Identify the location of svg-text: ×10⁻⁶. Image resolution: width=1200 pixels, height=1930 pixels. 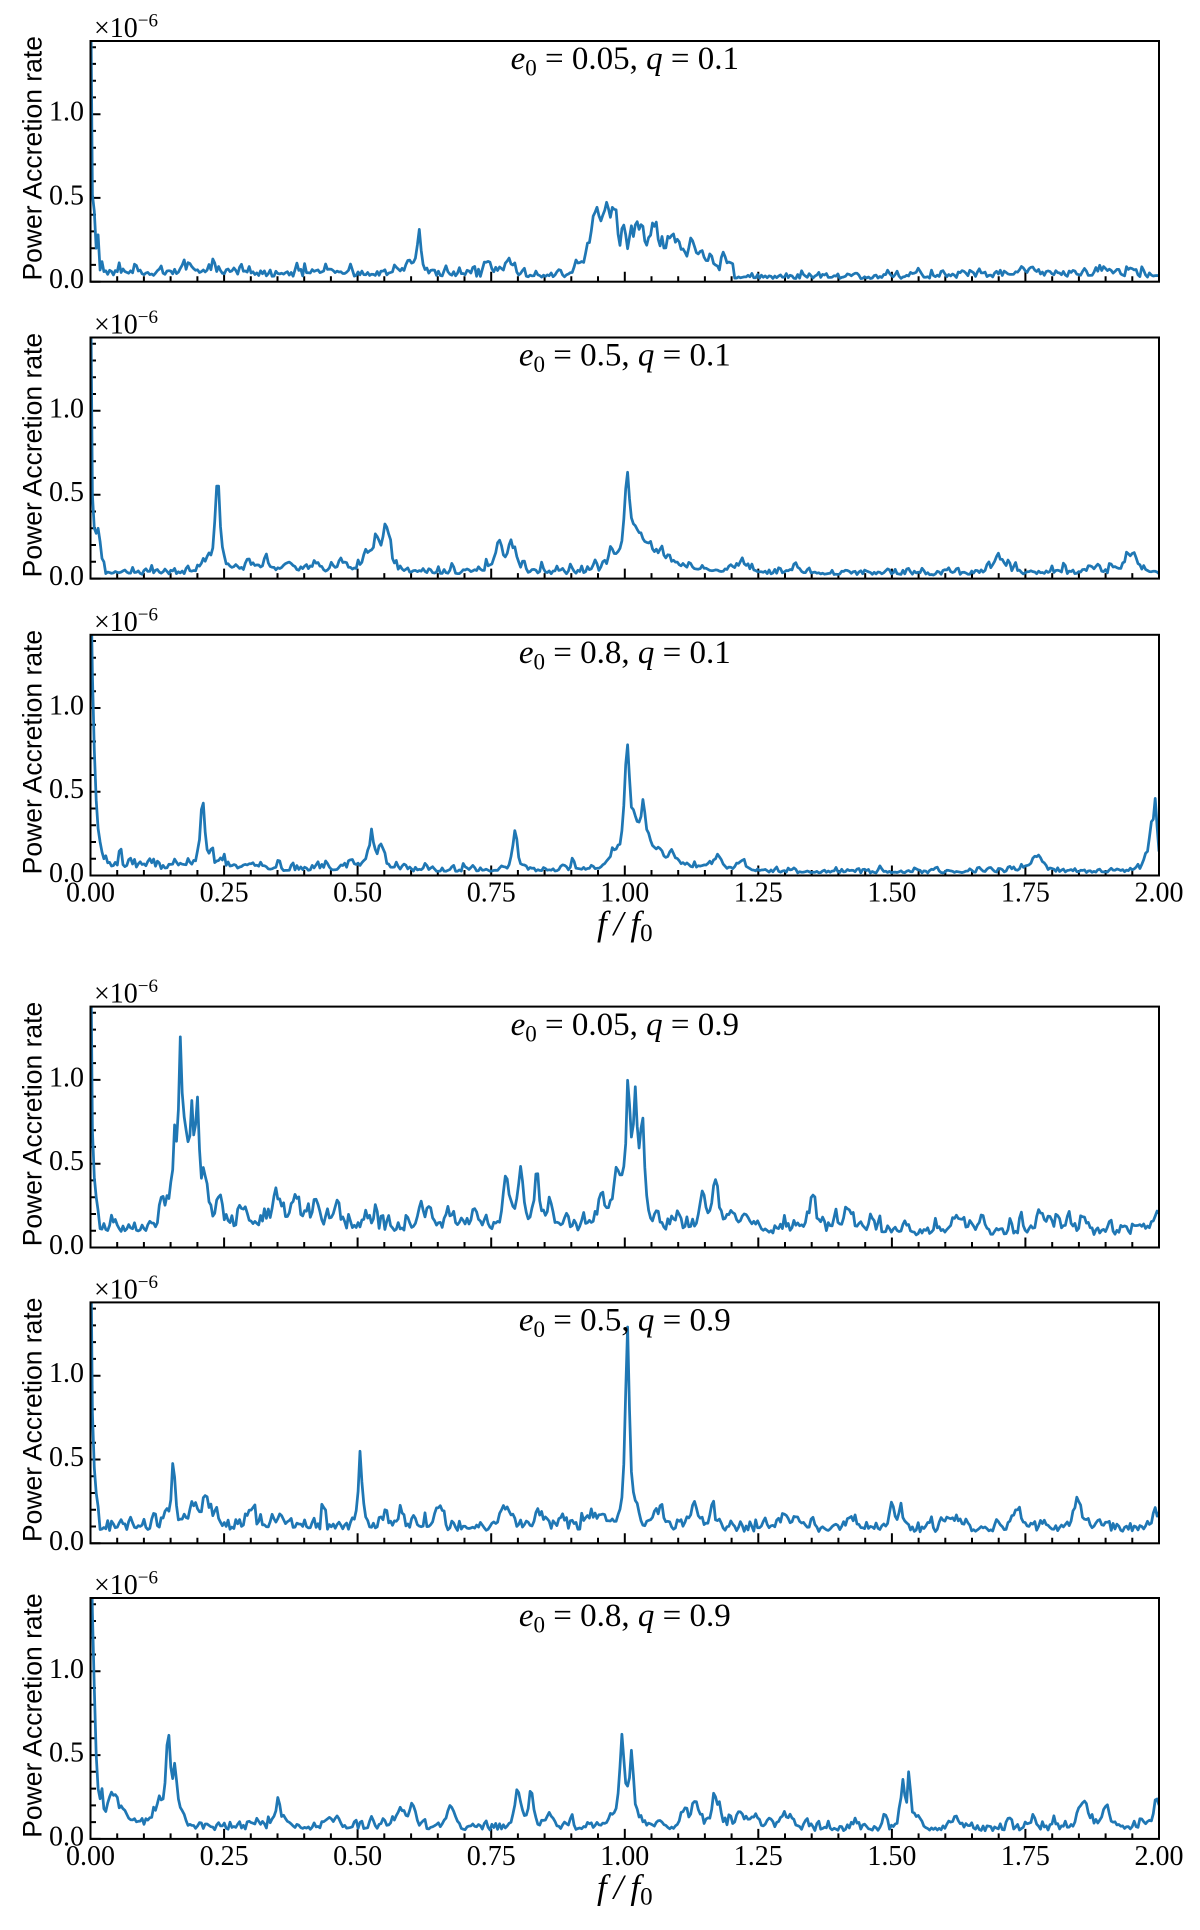
(126, 621).